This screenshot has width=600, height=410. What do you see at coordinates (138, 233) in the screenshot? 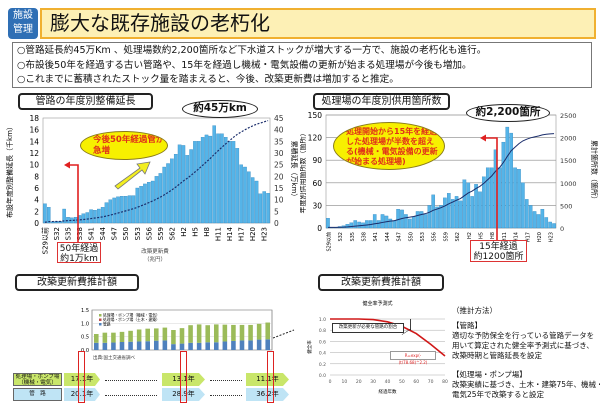
I see `x-tick-label: S53` at bounding box center [138, 233].